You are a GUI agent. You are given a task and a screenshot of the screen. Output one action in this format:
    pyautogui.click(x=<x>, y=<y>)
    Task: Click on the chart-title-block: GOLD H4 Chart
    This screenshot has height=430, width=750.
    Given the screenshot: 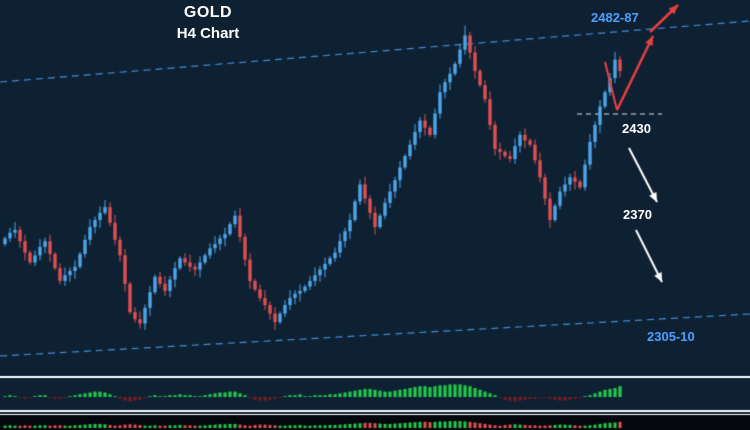 What is the action you would take?
    pyautogui.click(x=208, y=23)
    